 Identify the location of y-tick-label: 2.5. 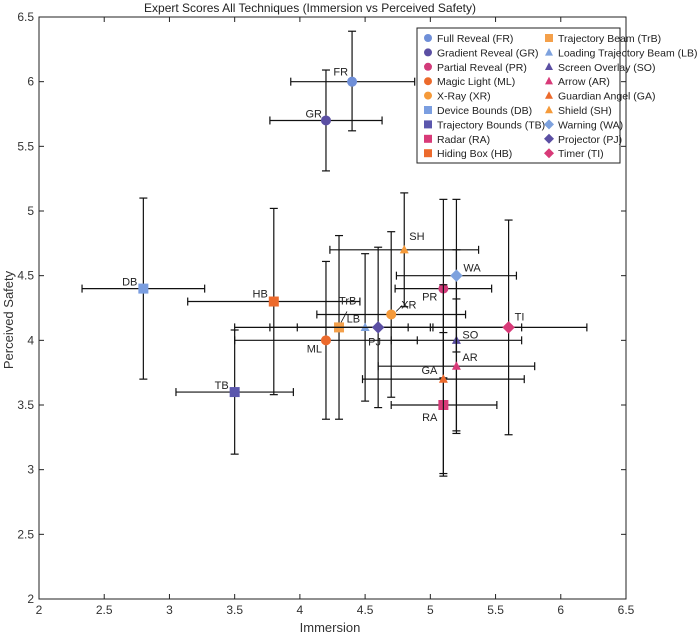
(25, 534).